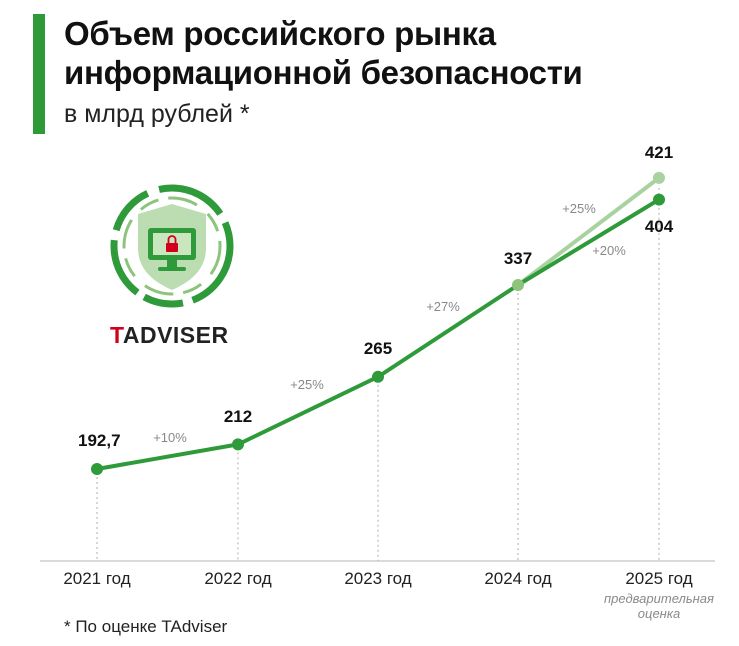 The image size is (739, 646). What do you see at coordinates (96, 578) in the screenshot?
I see `x-tick-label: 2021 год` at bounding box center [96, 578].